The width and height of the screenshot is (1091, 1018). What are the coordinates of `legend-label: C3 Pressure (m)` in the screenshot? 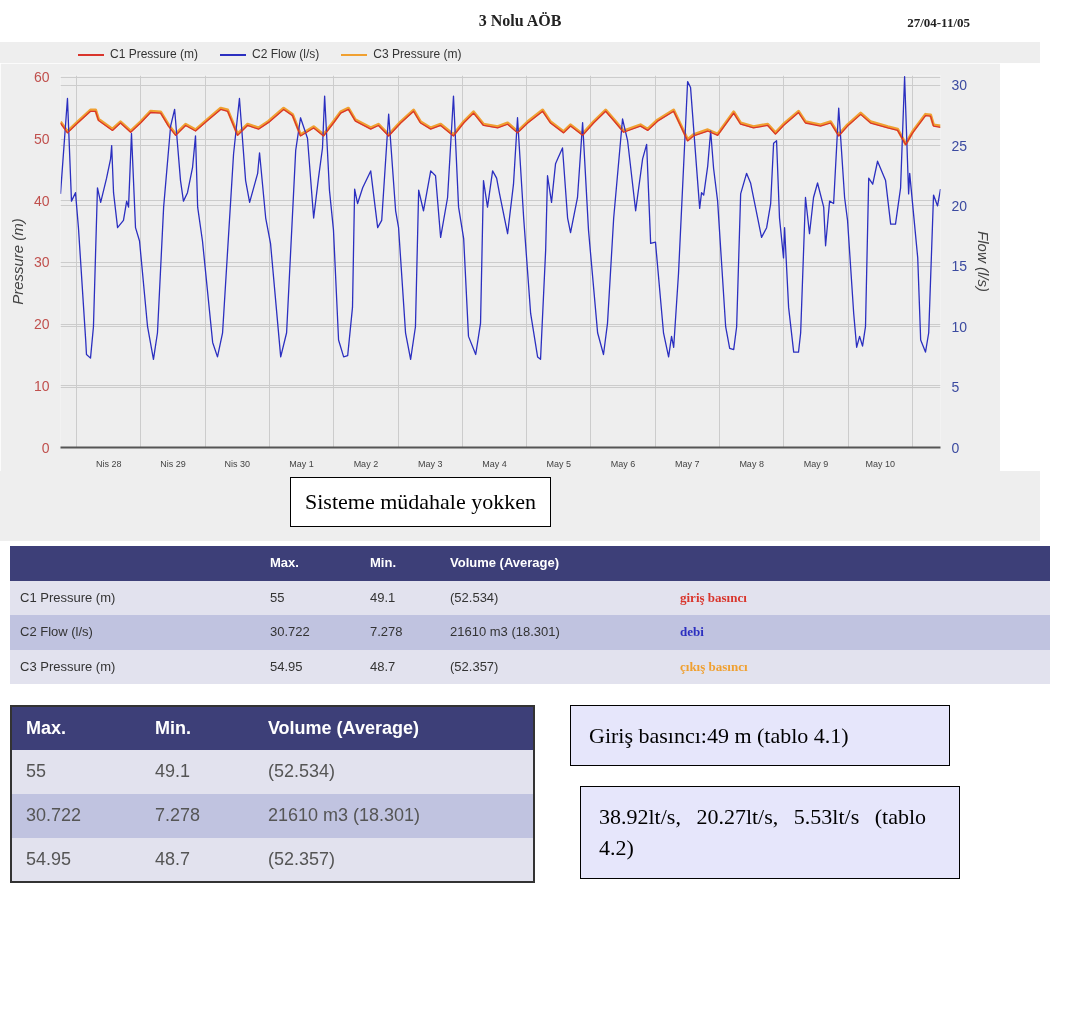 It's located at (417, 54).